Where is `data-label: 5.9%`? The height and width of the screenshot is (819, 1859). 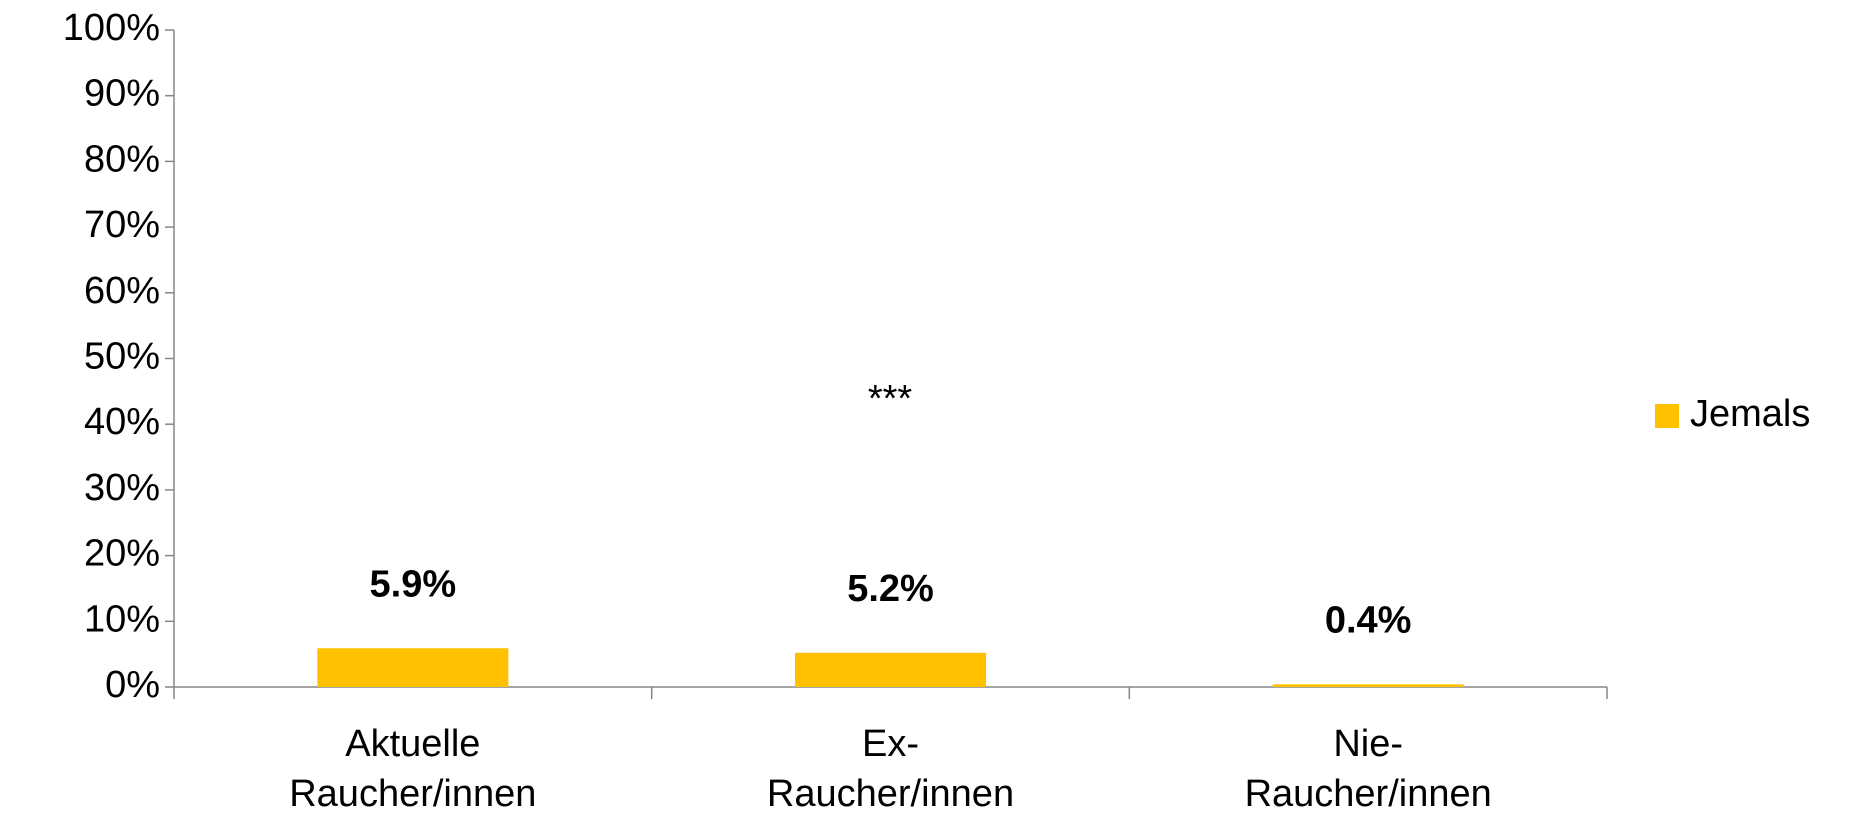
data-label: 5.9% is located at coordinates (413, 584).